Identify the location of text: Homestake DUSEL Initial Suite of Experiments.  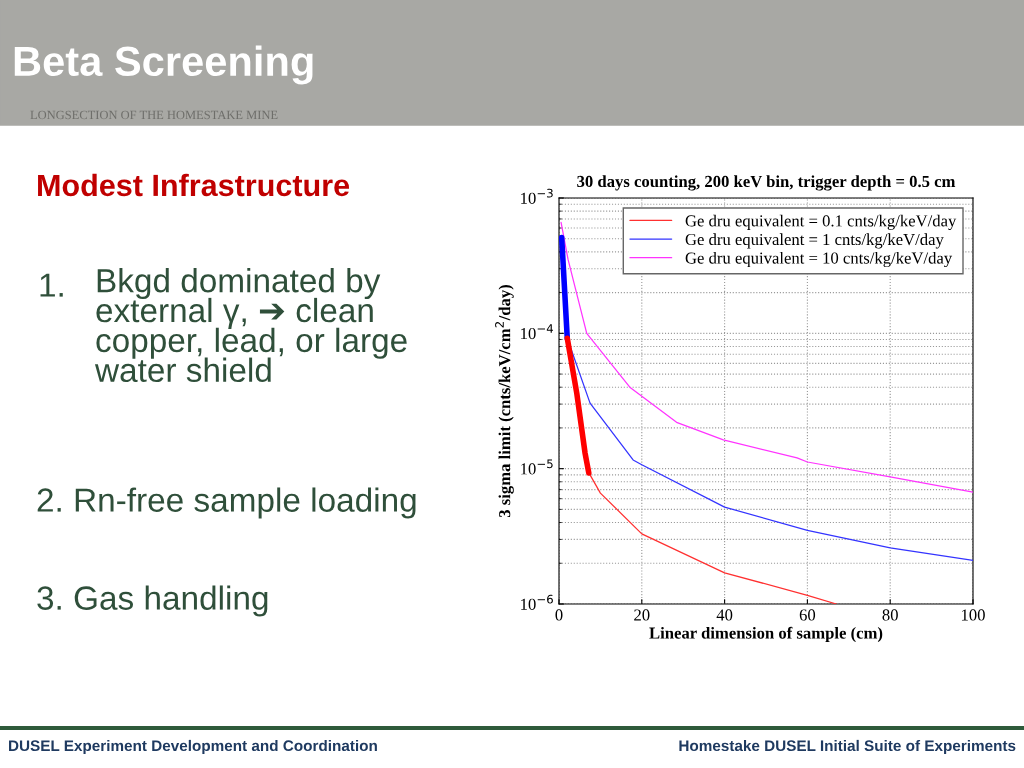
(847, 747).